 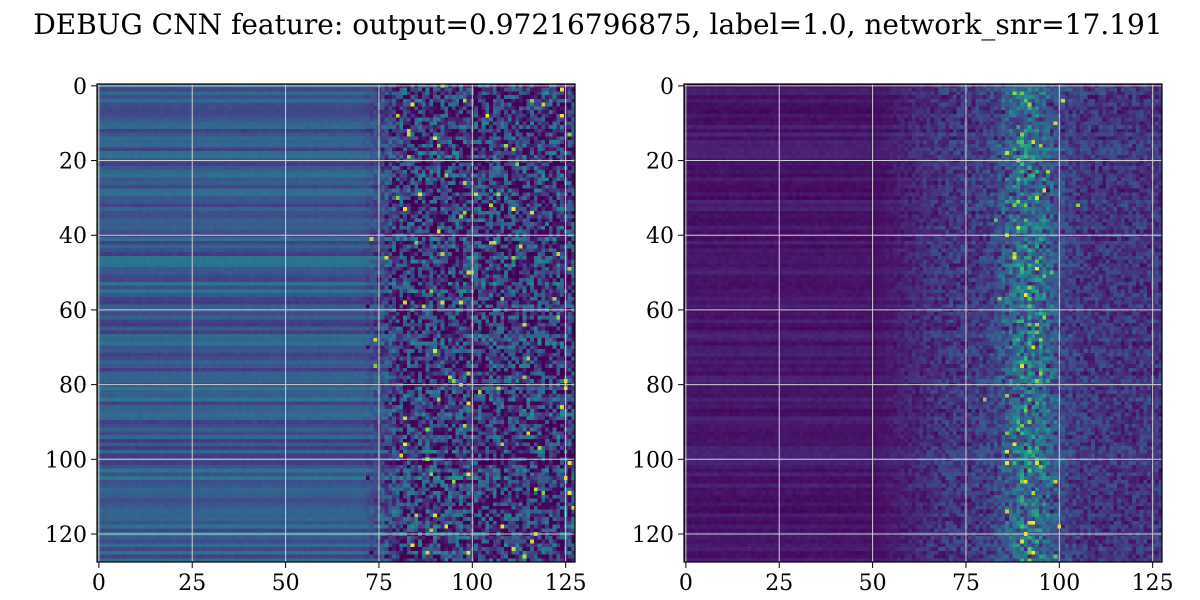 I want to click on heatmap-left-yticks: 0 20 40 60 80 100 120, so click(x=71, y=311).